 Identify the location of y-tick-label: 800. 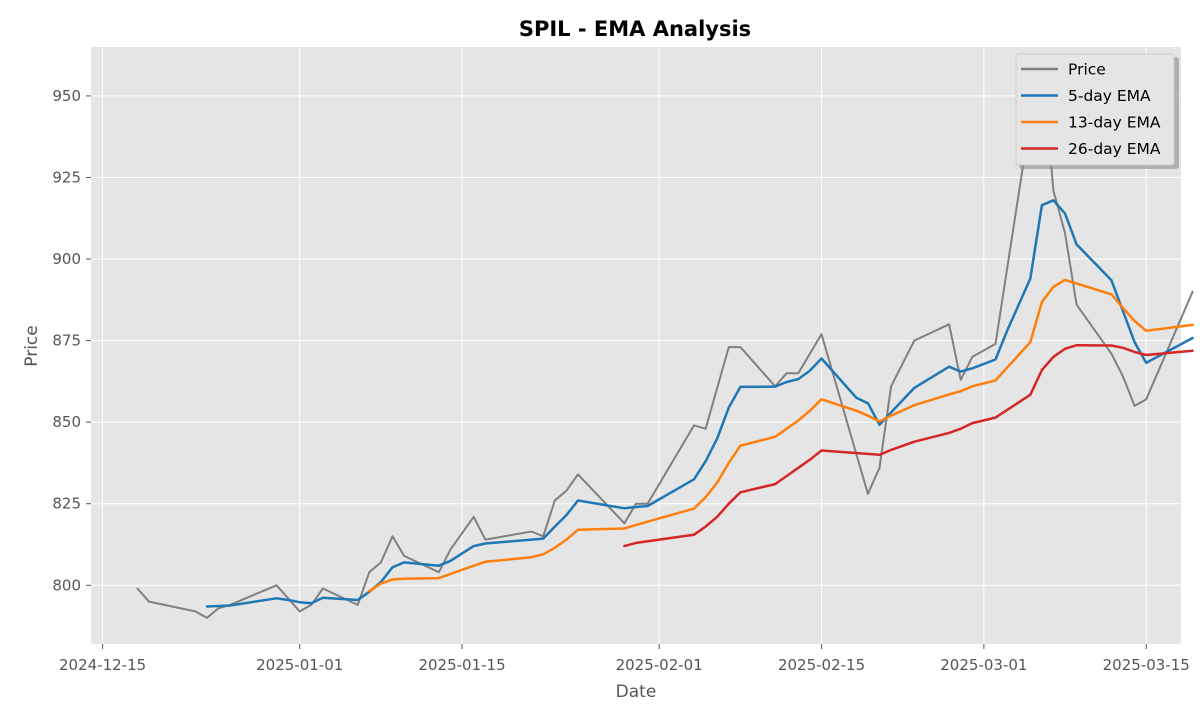
(66, 585).